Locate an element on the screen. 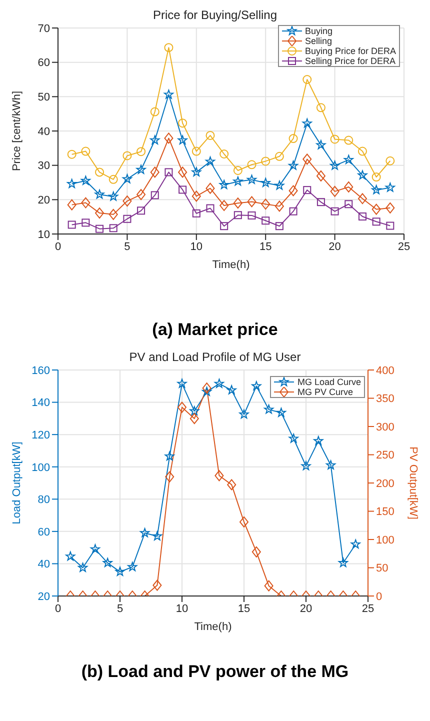 The image size is (430, 721). x-tick-label: 20 is located at coordinates (306, 608).